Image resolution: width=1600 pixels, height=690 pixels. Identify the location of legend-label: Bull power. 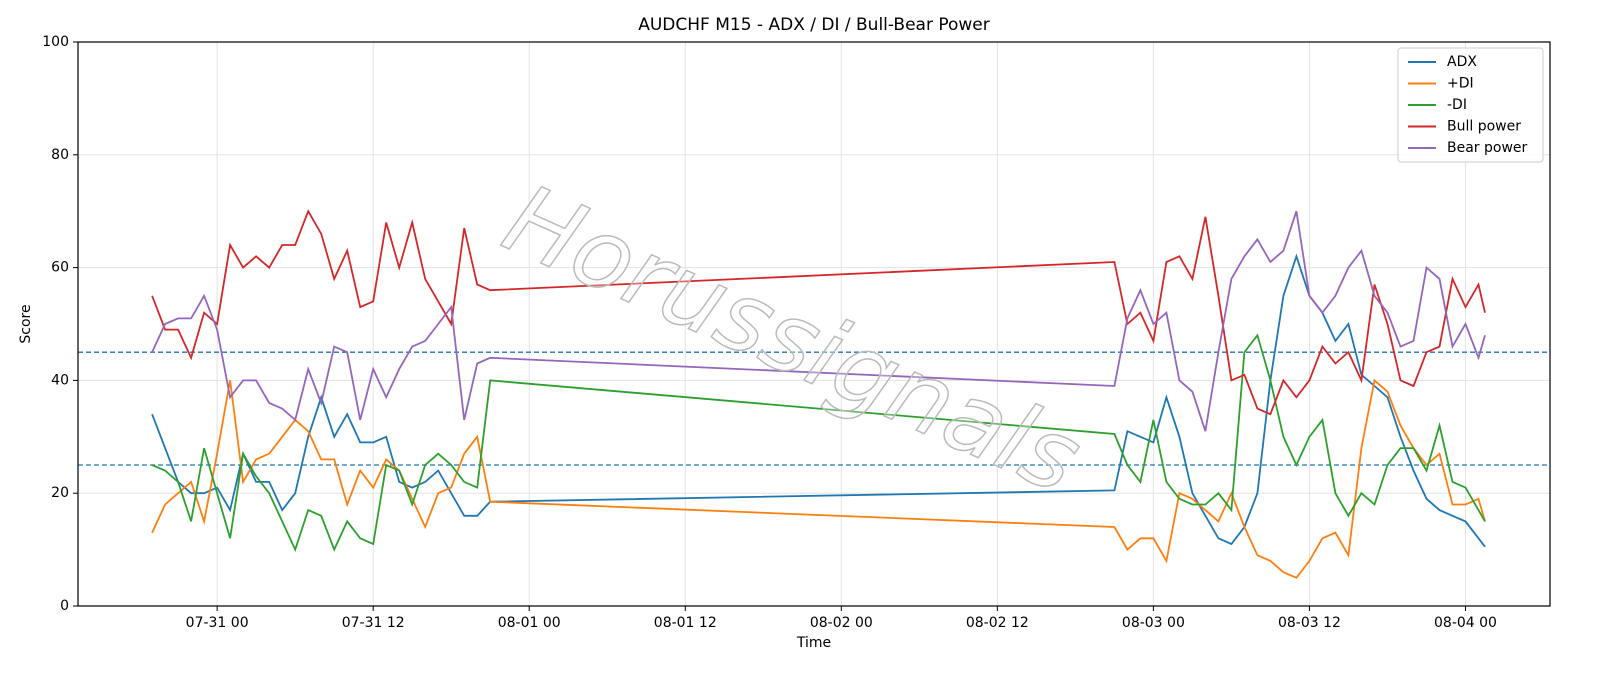
(1484, 127).